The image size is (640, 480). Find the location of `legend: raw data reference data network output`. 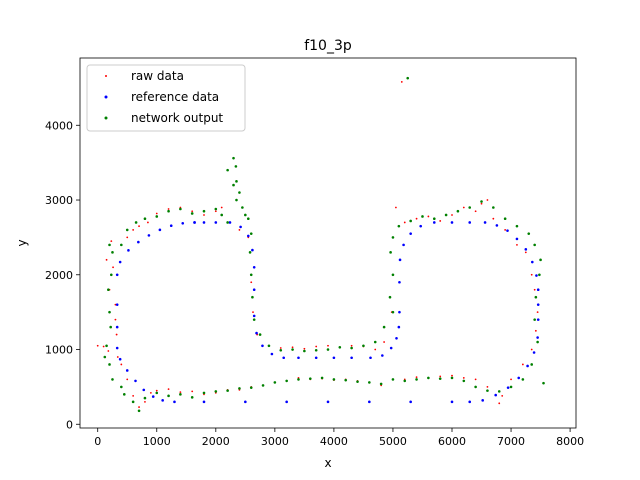

legend: raw data reference data network output is located at coordinates (166, 98).